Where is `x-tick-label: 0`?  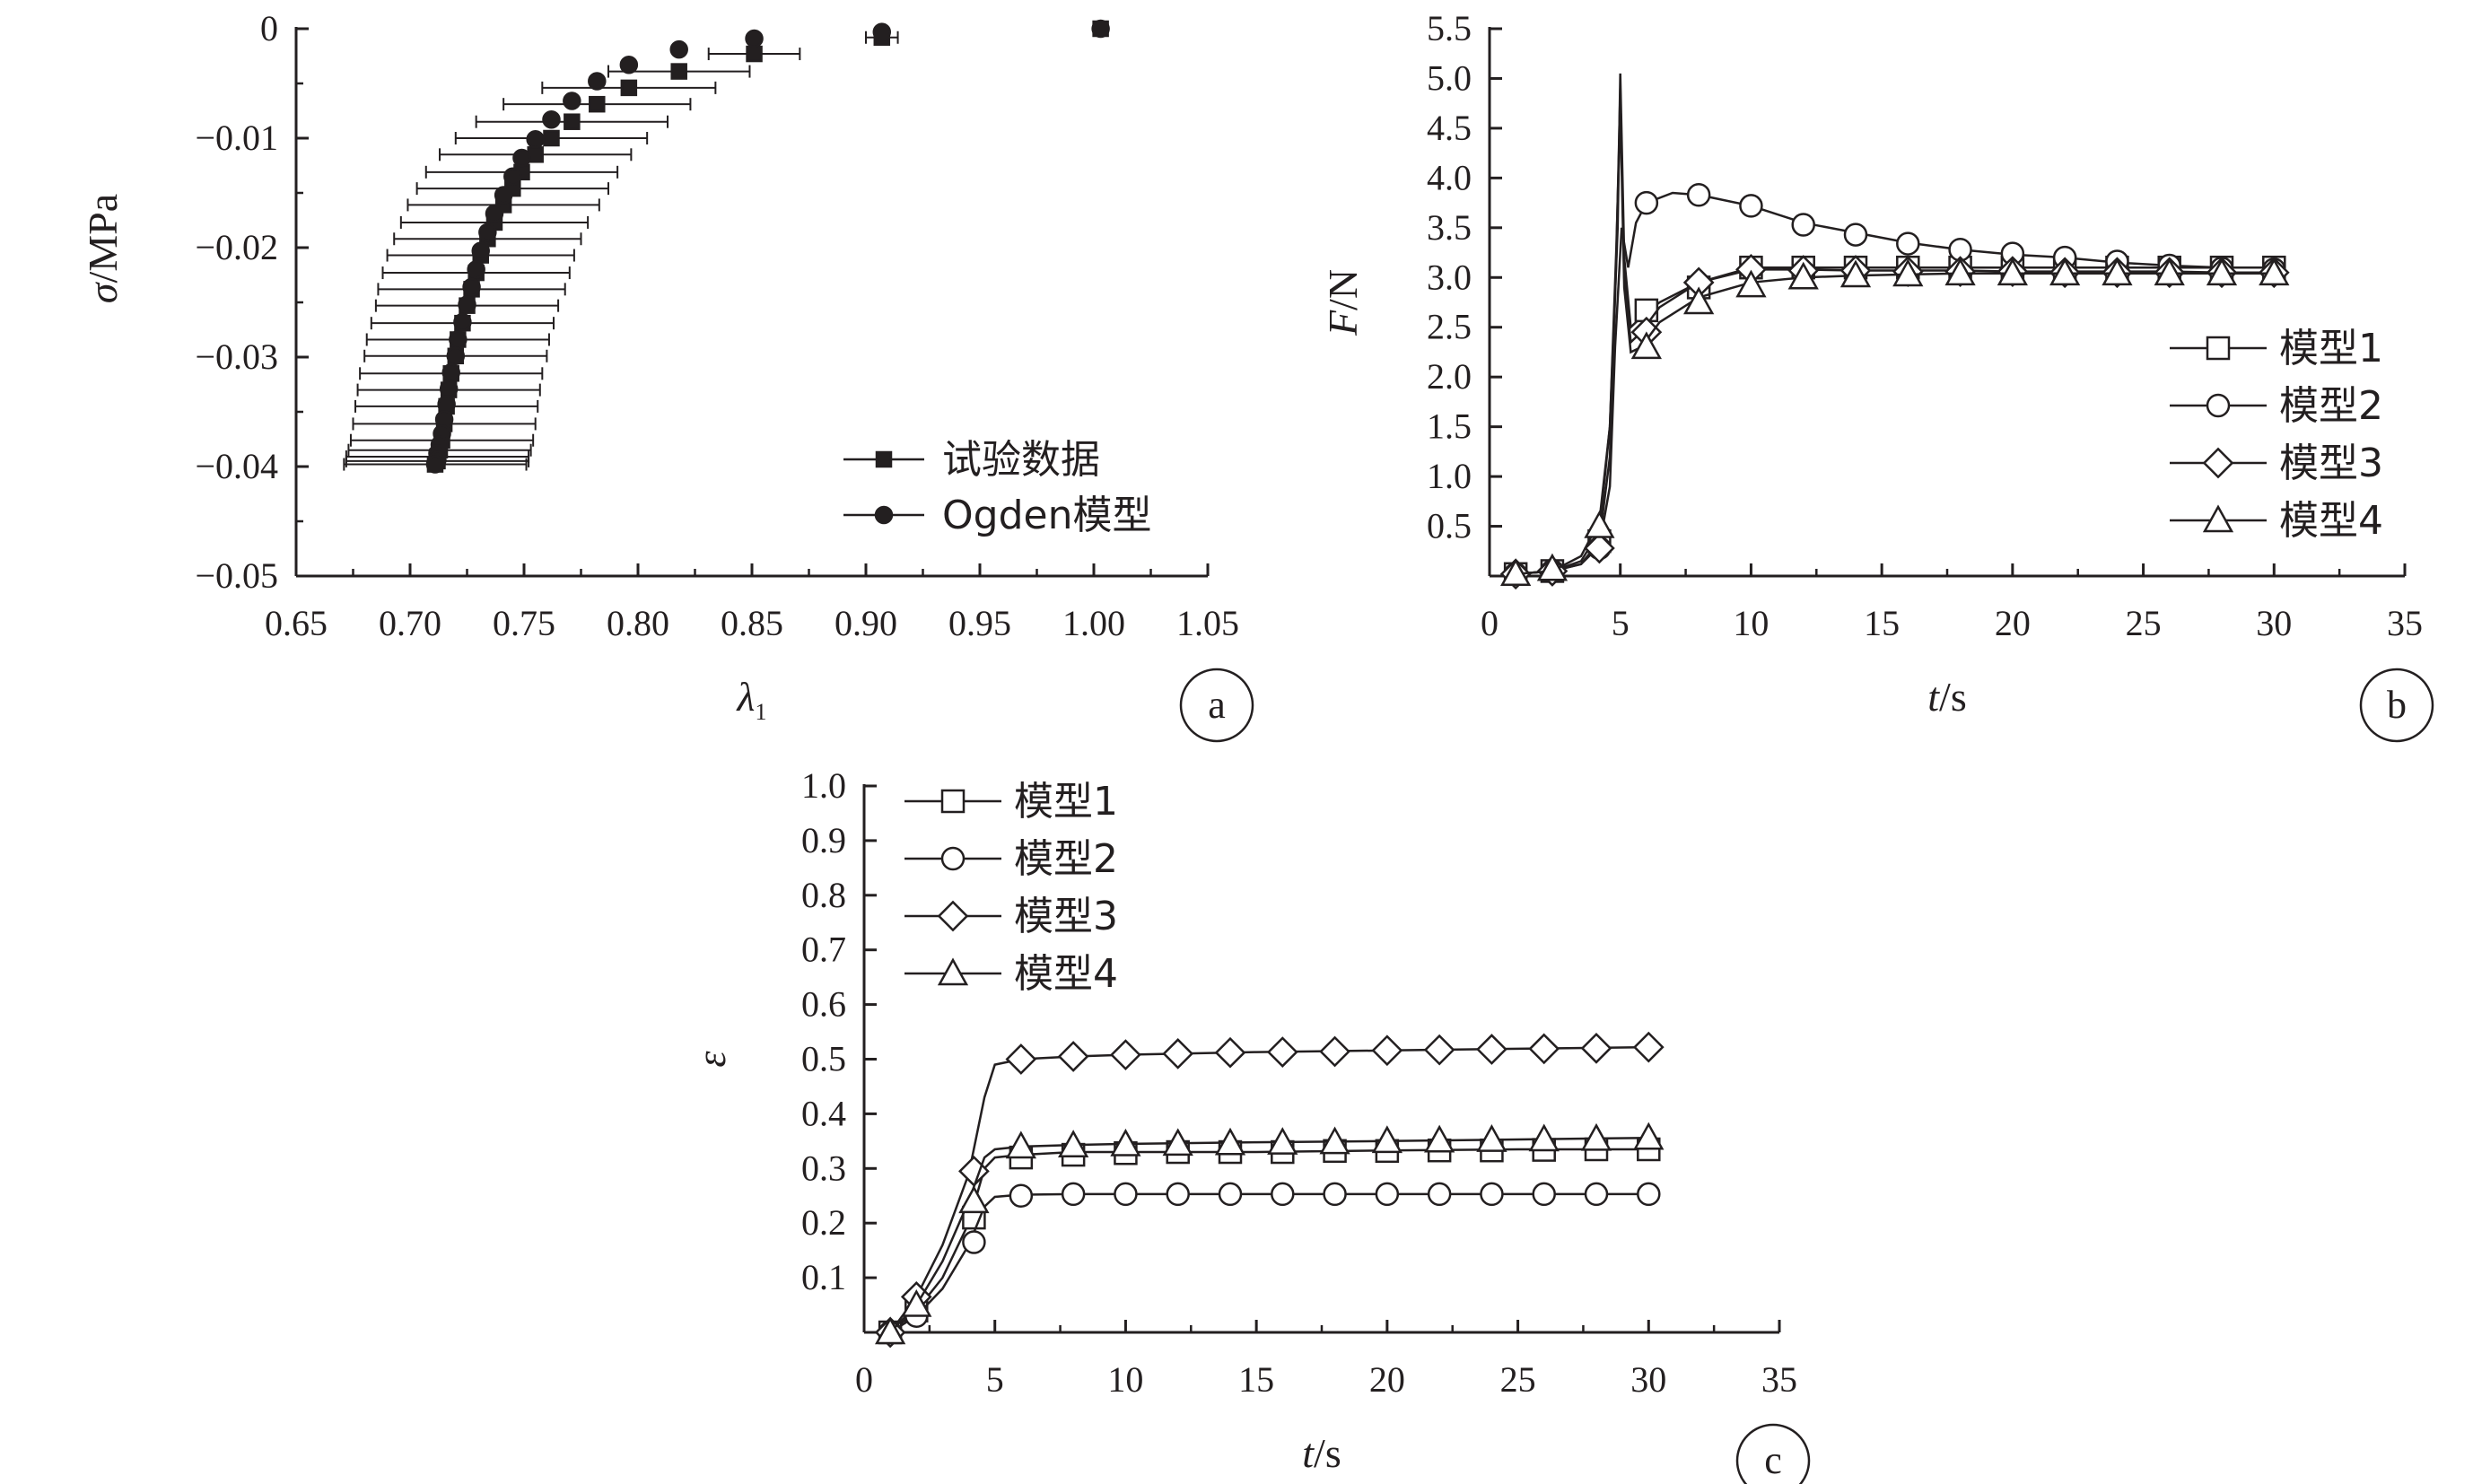
x-tick-label: 0 is located at coordinates (864, 1379).